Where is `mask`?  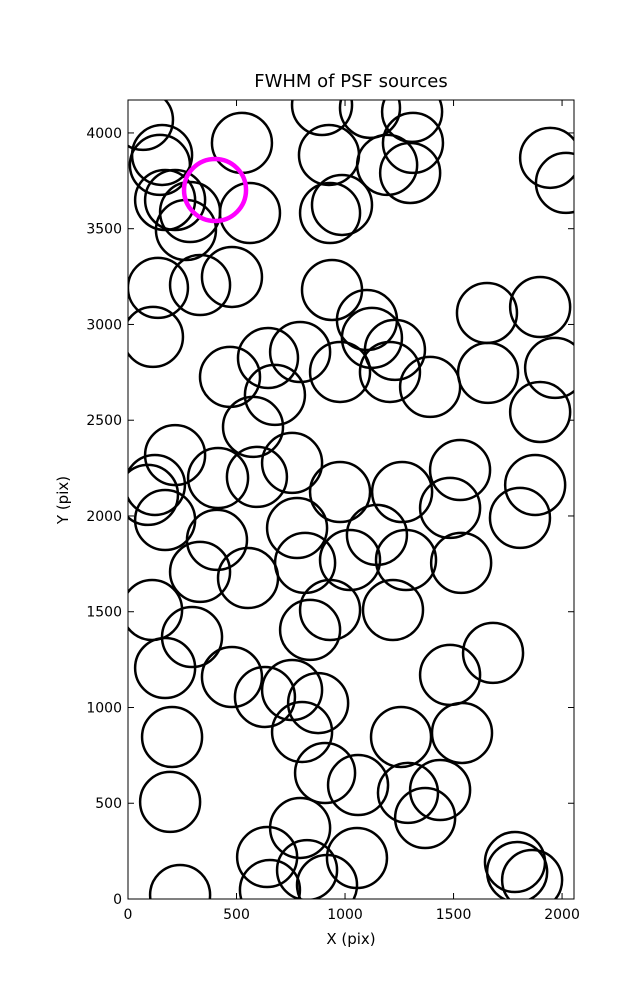
mask is located at coordinates (605, 500).